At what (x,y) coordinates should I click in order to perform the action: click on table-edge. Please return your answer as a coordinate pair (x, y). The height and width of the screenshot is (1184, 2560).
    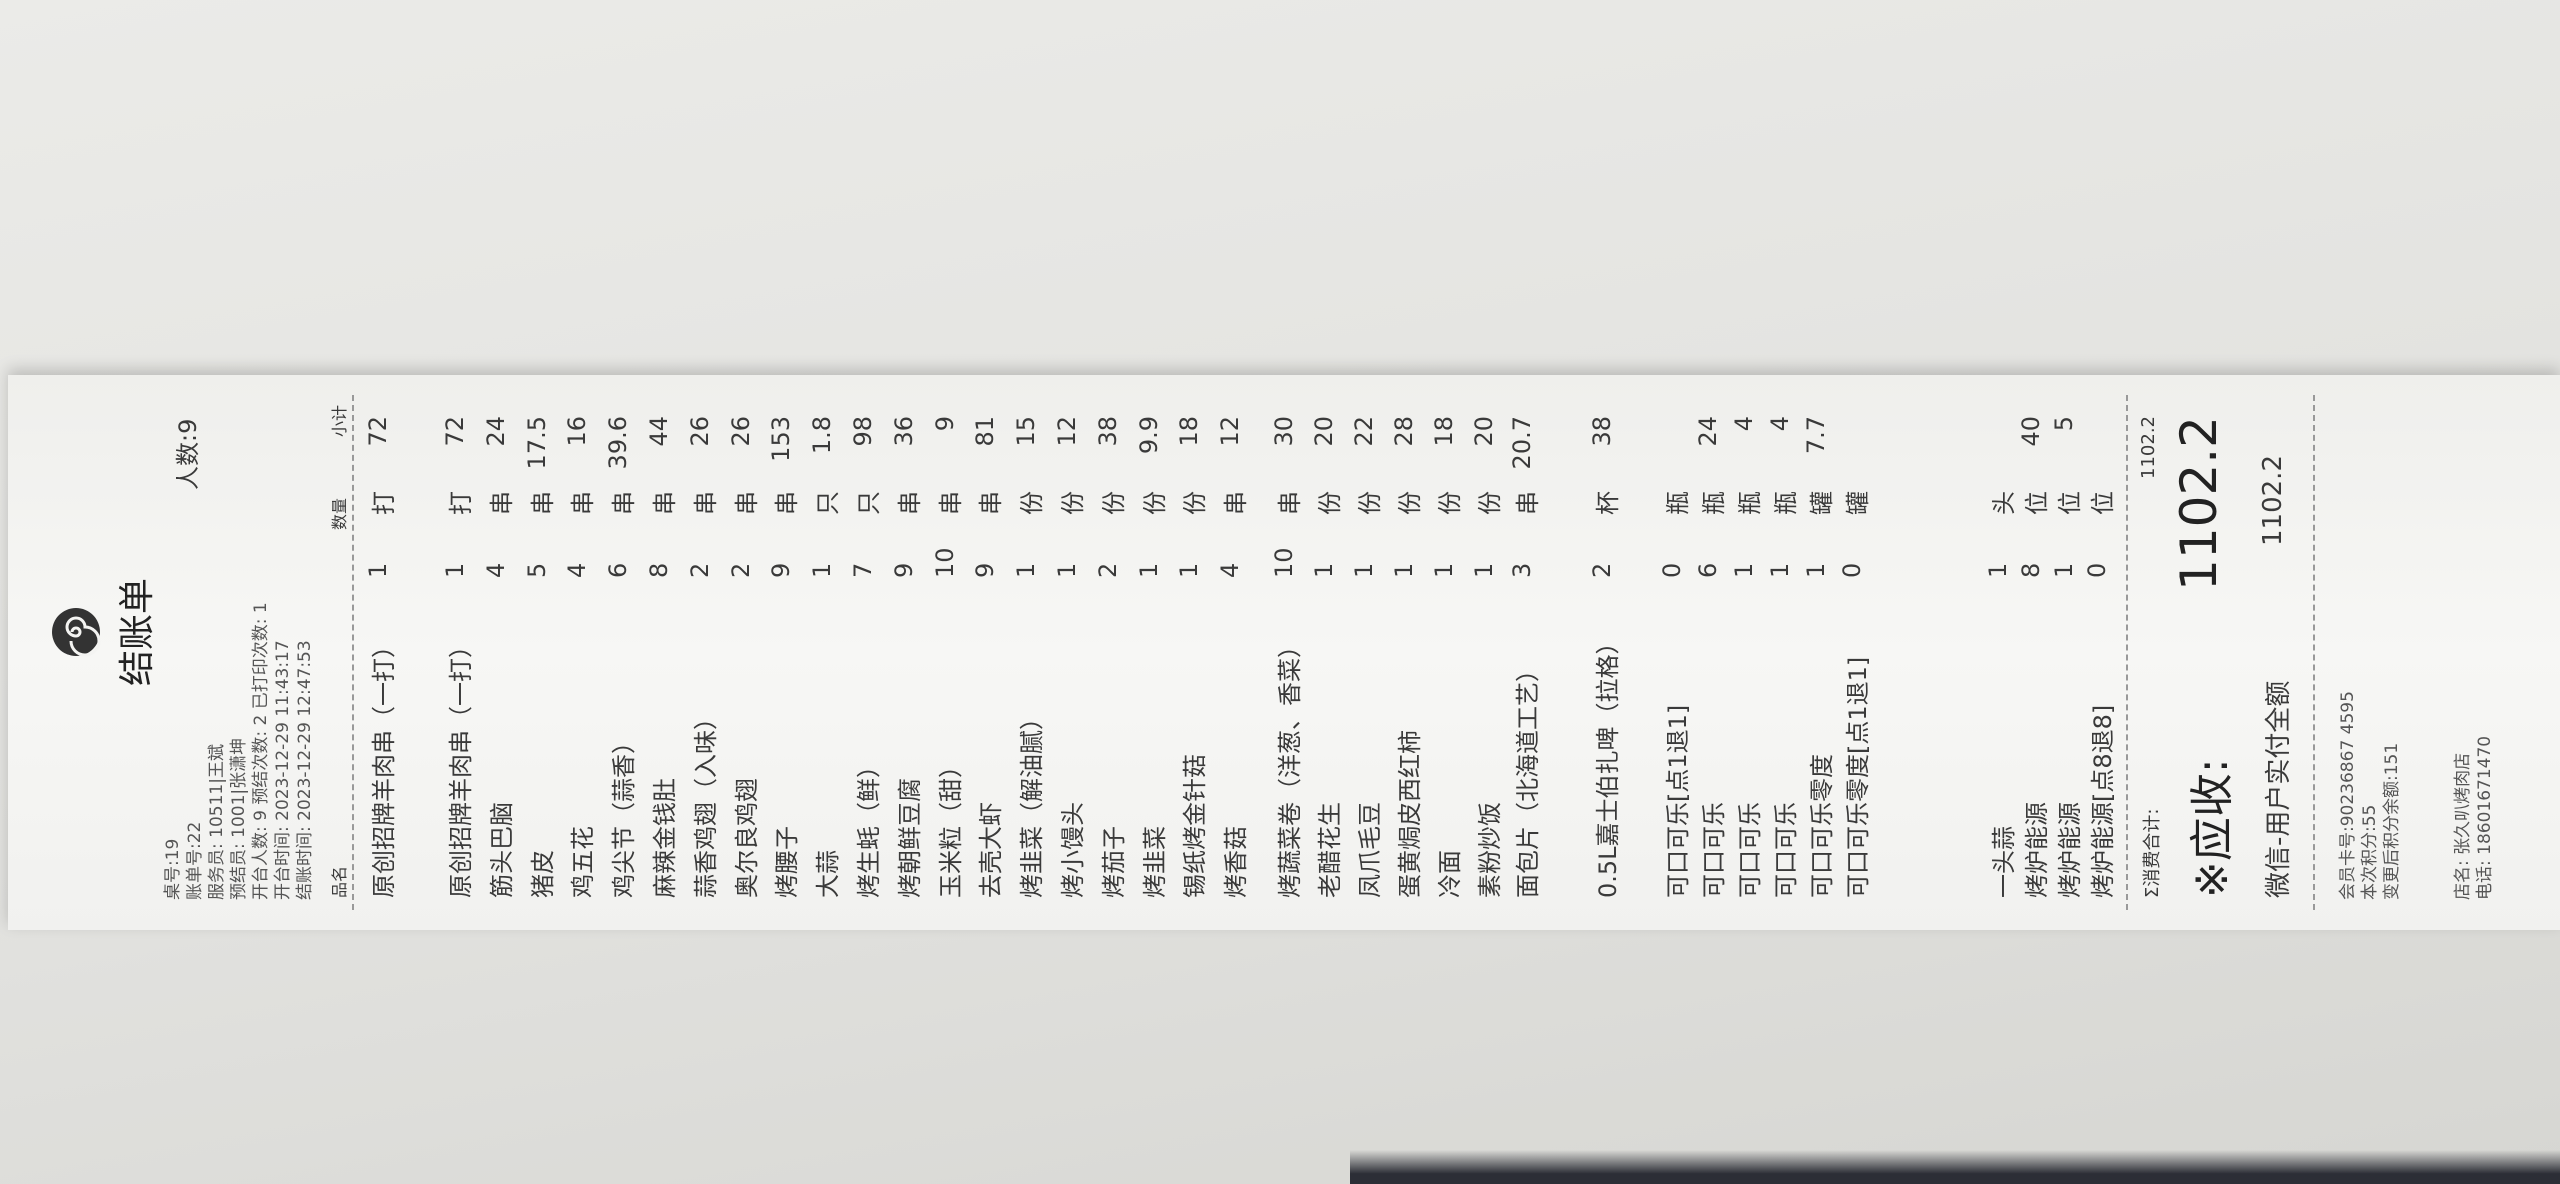
    Looking at the image, I should click on (1955, 1167).